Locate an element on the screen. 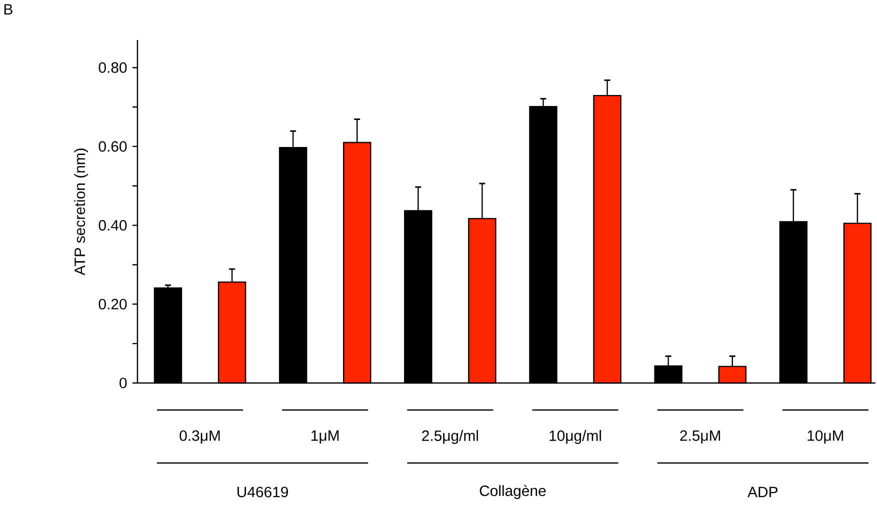 This screenshot has width=877, height=509. x-tick-label: 2.5μg/ml is located at coordinates (450, 437).